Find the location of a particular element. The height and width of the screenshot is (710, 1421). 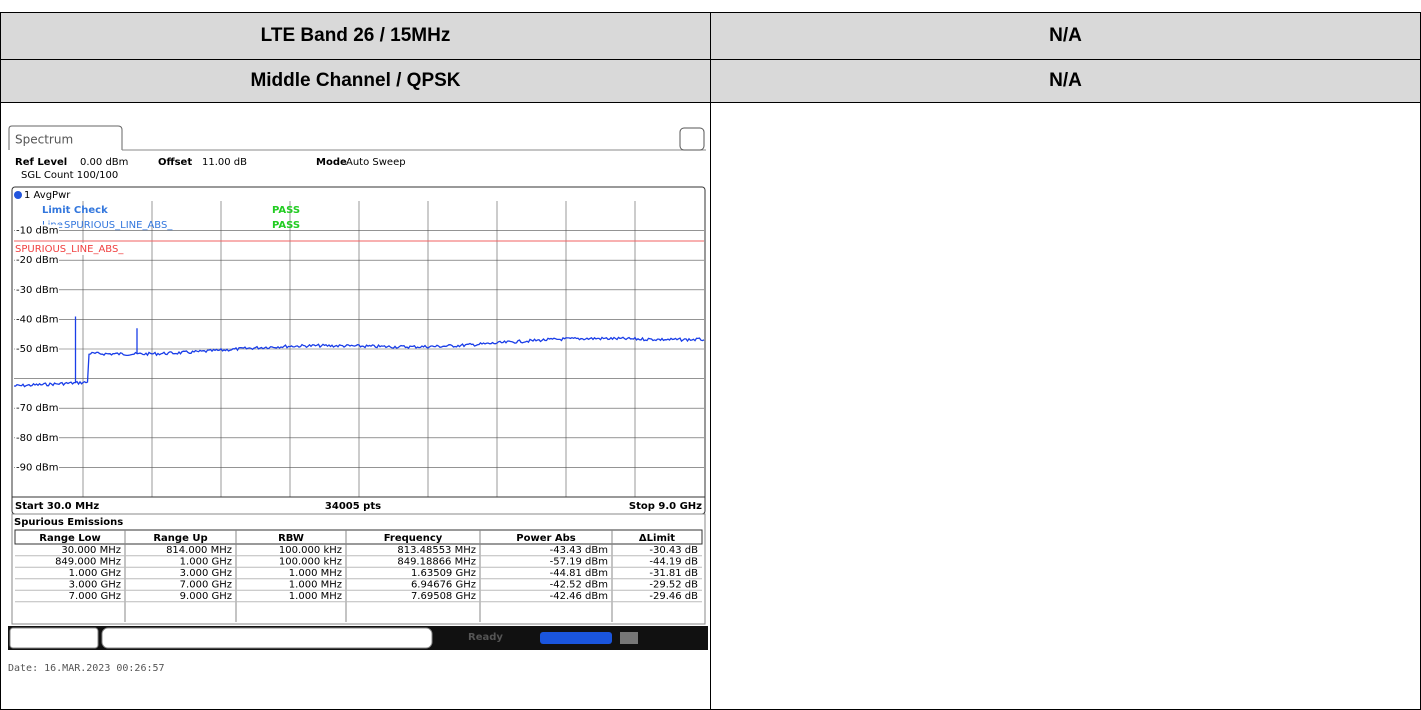

cell: -44.81 dBm is located at coordinates (579, 573).